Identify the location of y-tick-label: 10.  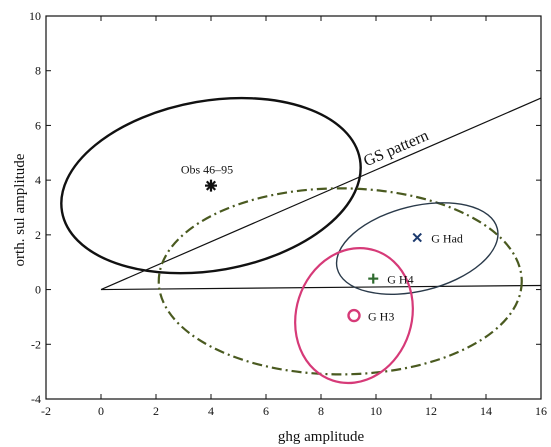
(35, 16).